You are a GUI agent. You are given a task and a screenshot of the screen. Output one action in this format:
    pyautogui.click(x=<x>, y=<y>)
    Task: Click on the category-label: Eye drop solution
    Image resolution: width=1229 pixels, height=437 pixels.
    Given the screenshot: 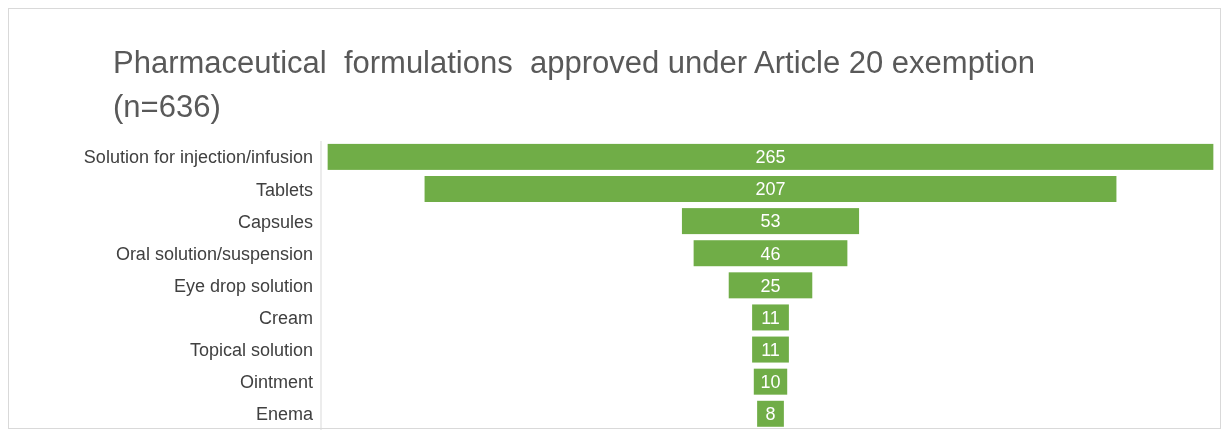 What is the action you would take?
    pyautogui.click(x=243, y=285)
    